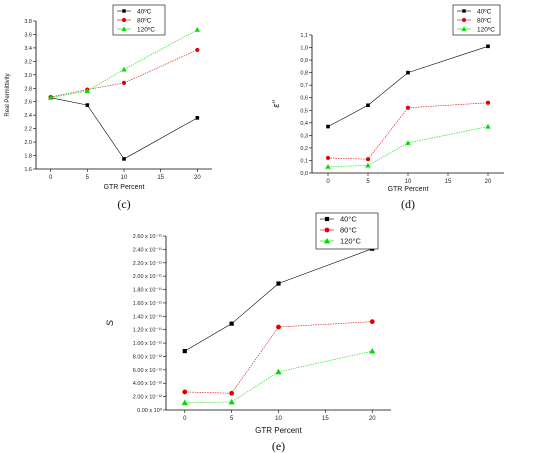 The height and width of the screenshot is (453, 550). I want to click on y-tick-label: 1.8, so click(28, 157).